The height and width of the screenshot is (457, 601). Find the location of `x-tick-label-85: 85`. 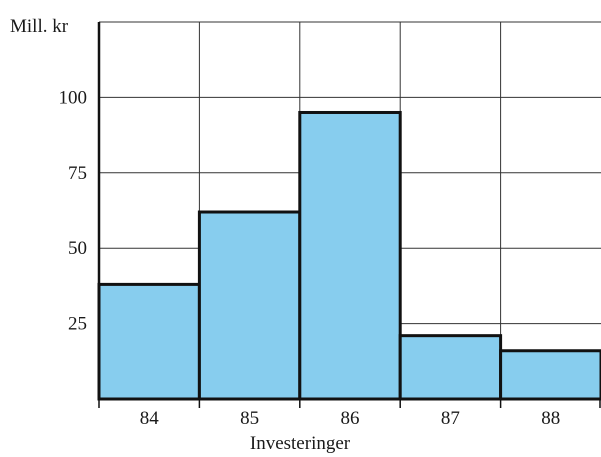

x-tick-label-85: 85 is located at coordinates (249, 418).